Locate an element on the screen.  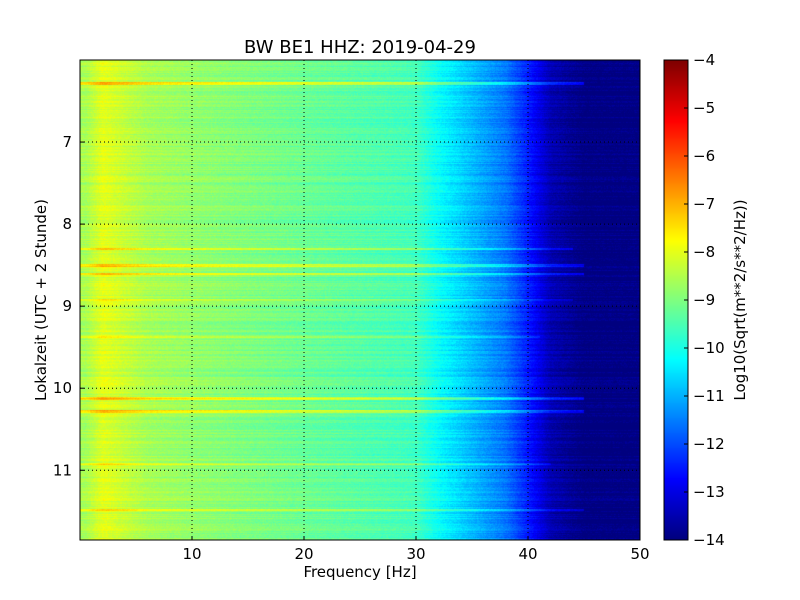
colorbar: −4 −5 −6 −7 −8 −9 −10 −11 −12 −13 −14 is located at coordinates (694, 300).